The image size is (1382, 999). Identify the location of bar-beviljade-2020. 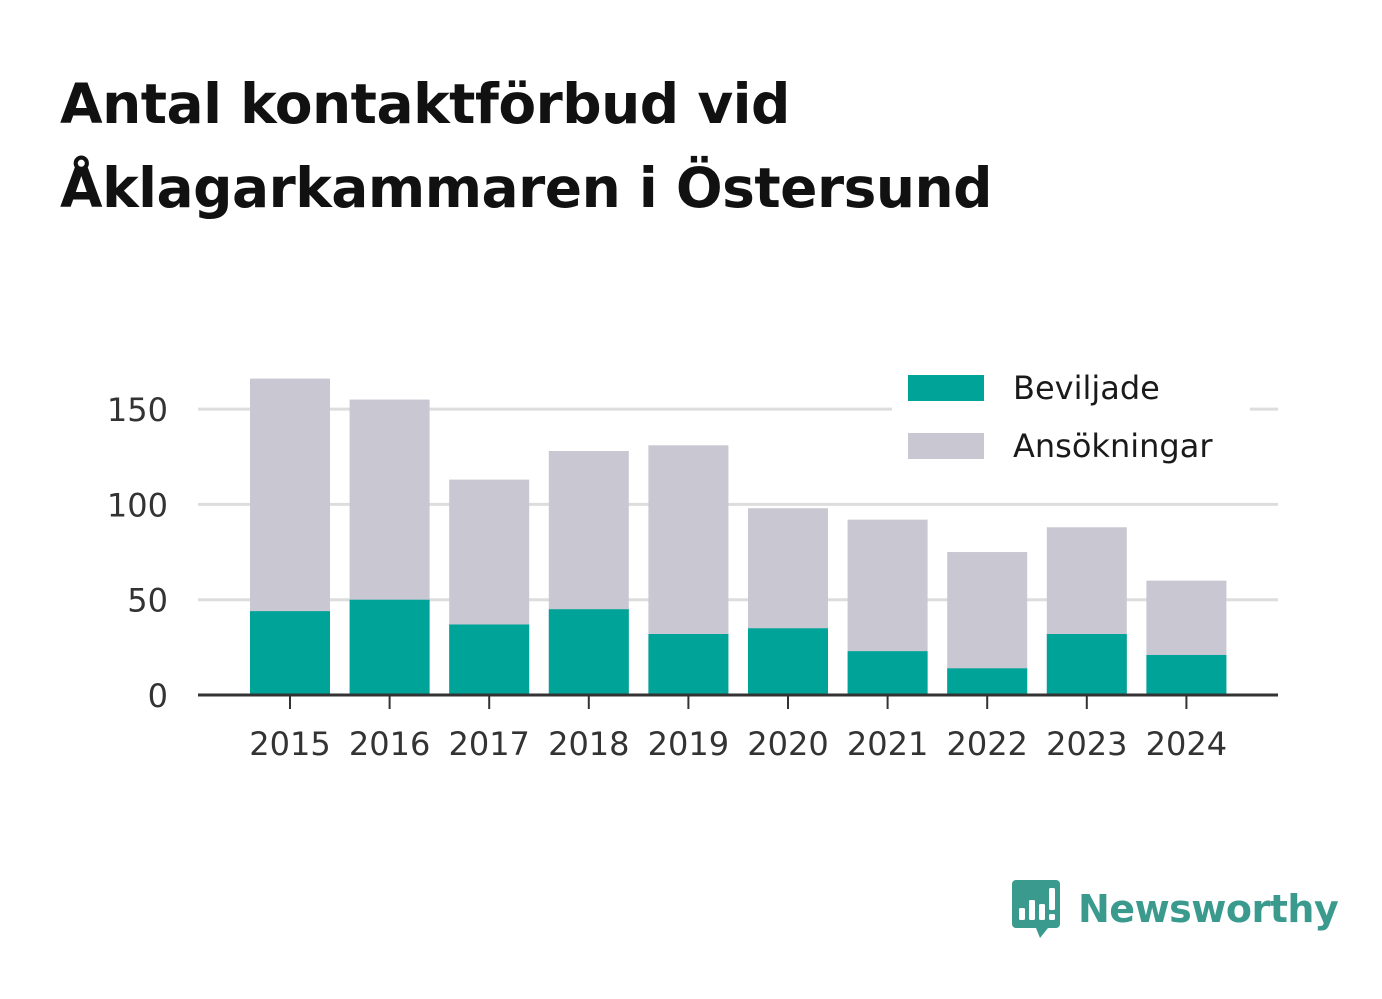
(788, 661).